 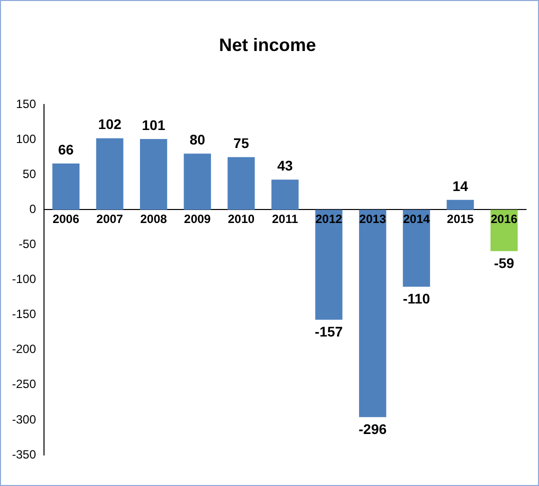 What do you see at coordinates (267, 44) in the screenshot?
I see `chart-title: Net income` at bounding box center [267, 44].